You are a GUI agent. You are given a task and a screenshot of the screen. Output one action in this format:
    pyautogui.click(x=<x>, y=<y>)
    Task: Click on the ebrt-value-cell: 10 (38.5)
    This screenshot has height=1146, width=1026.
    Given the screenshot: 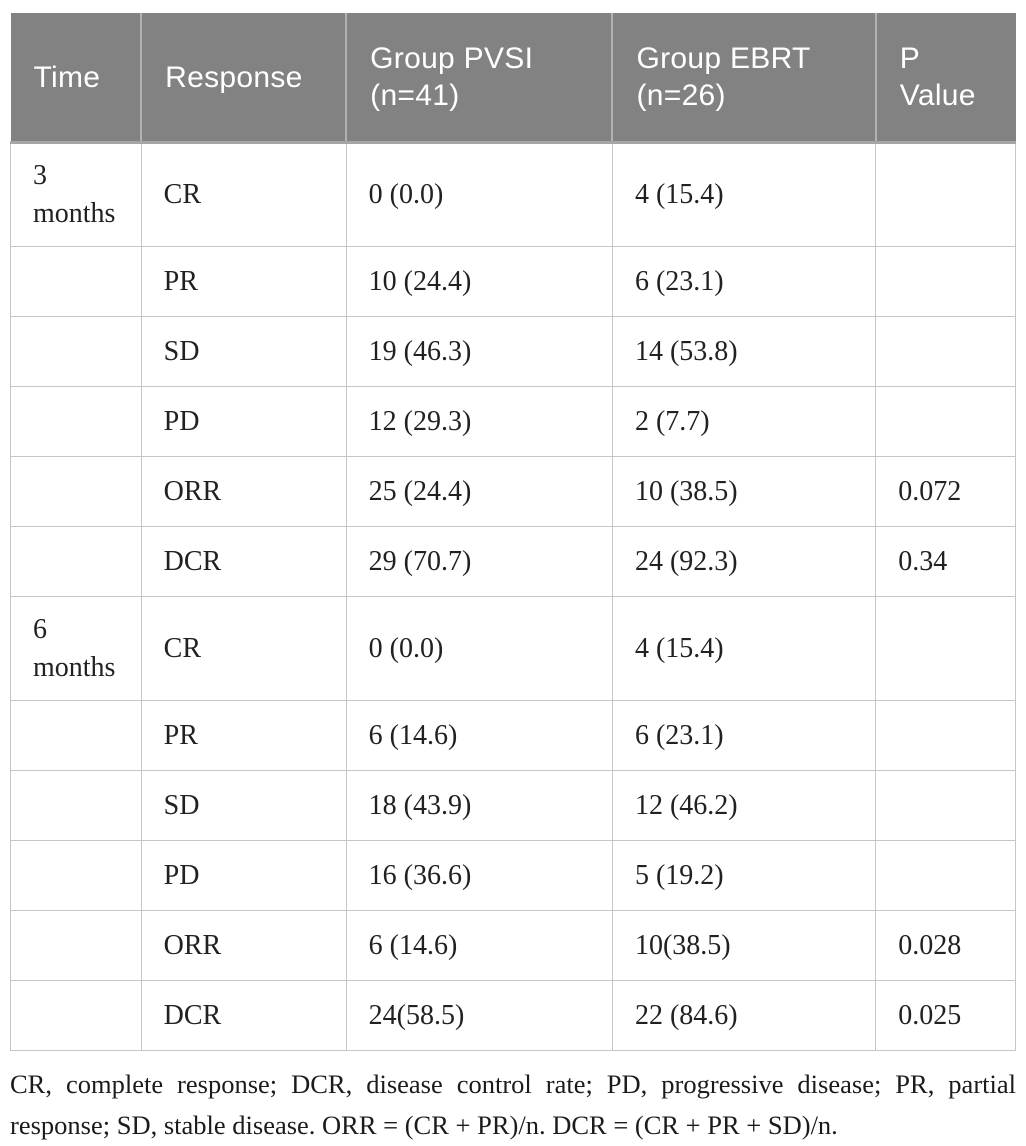 What is the action you would take?
    pyautogui.click(x=744, y=491)
    